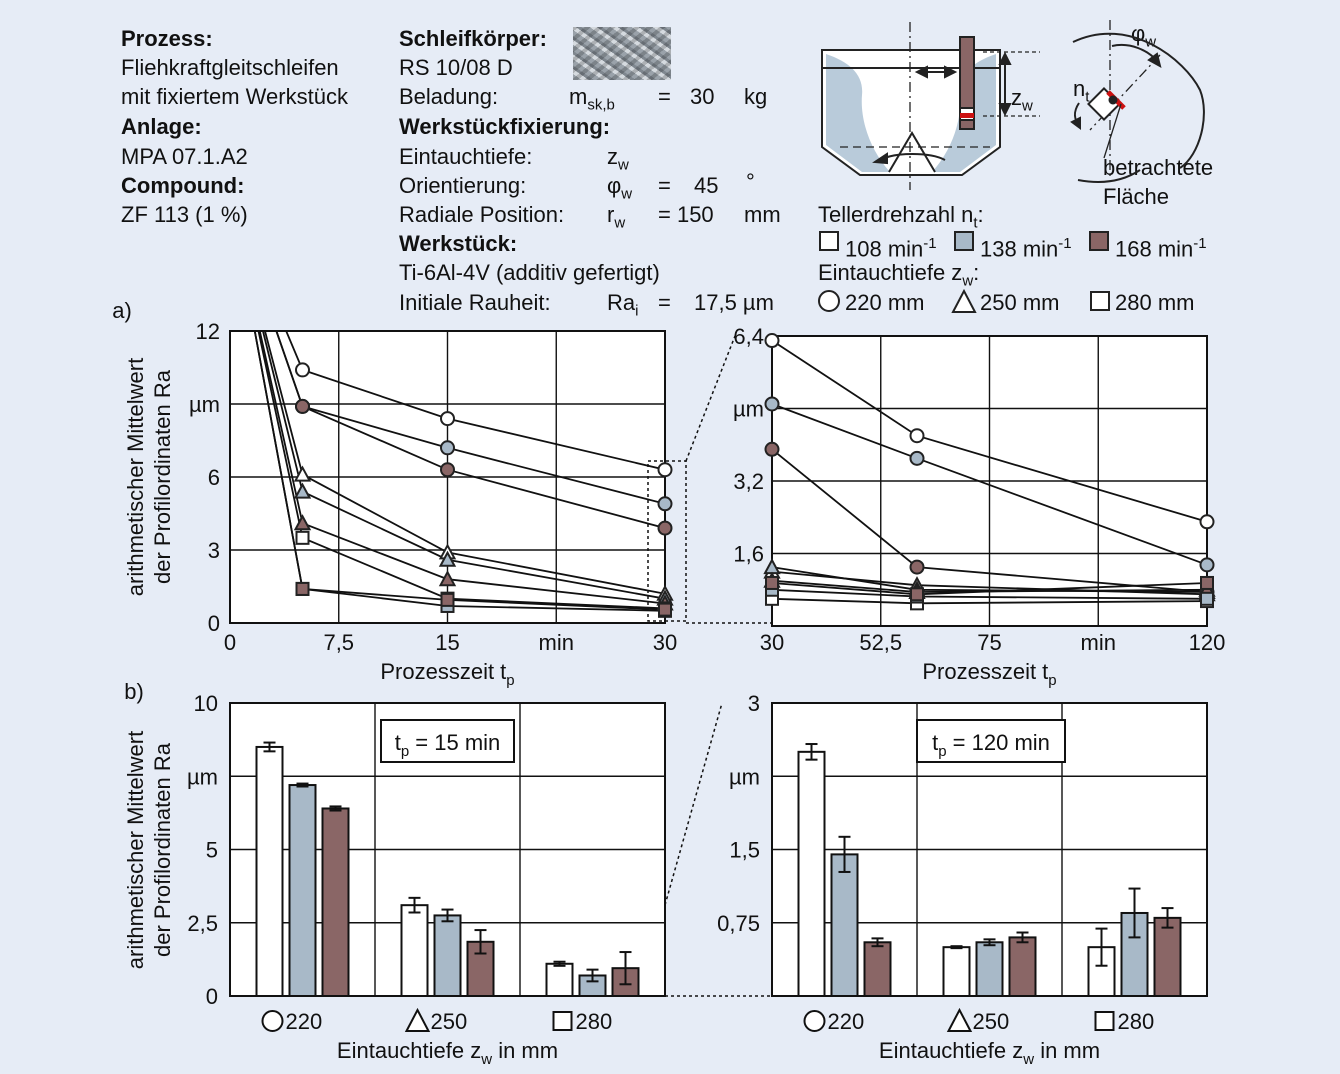  What do you see at coordinates (1075, 123) in the screenshot?
I see `nt2-arrowhead` at bounding box center [1075, 123].